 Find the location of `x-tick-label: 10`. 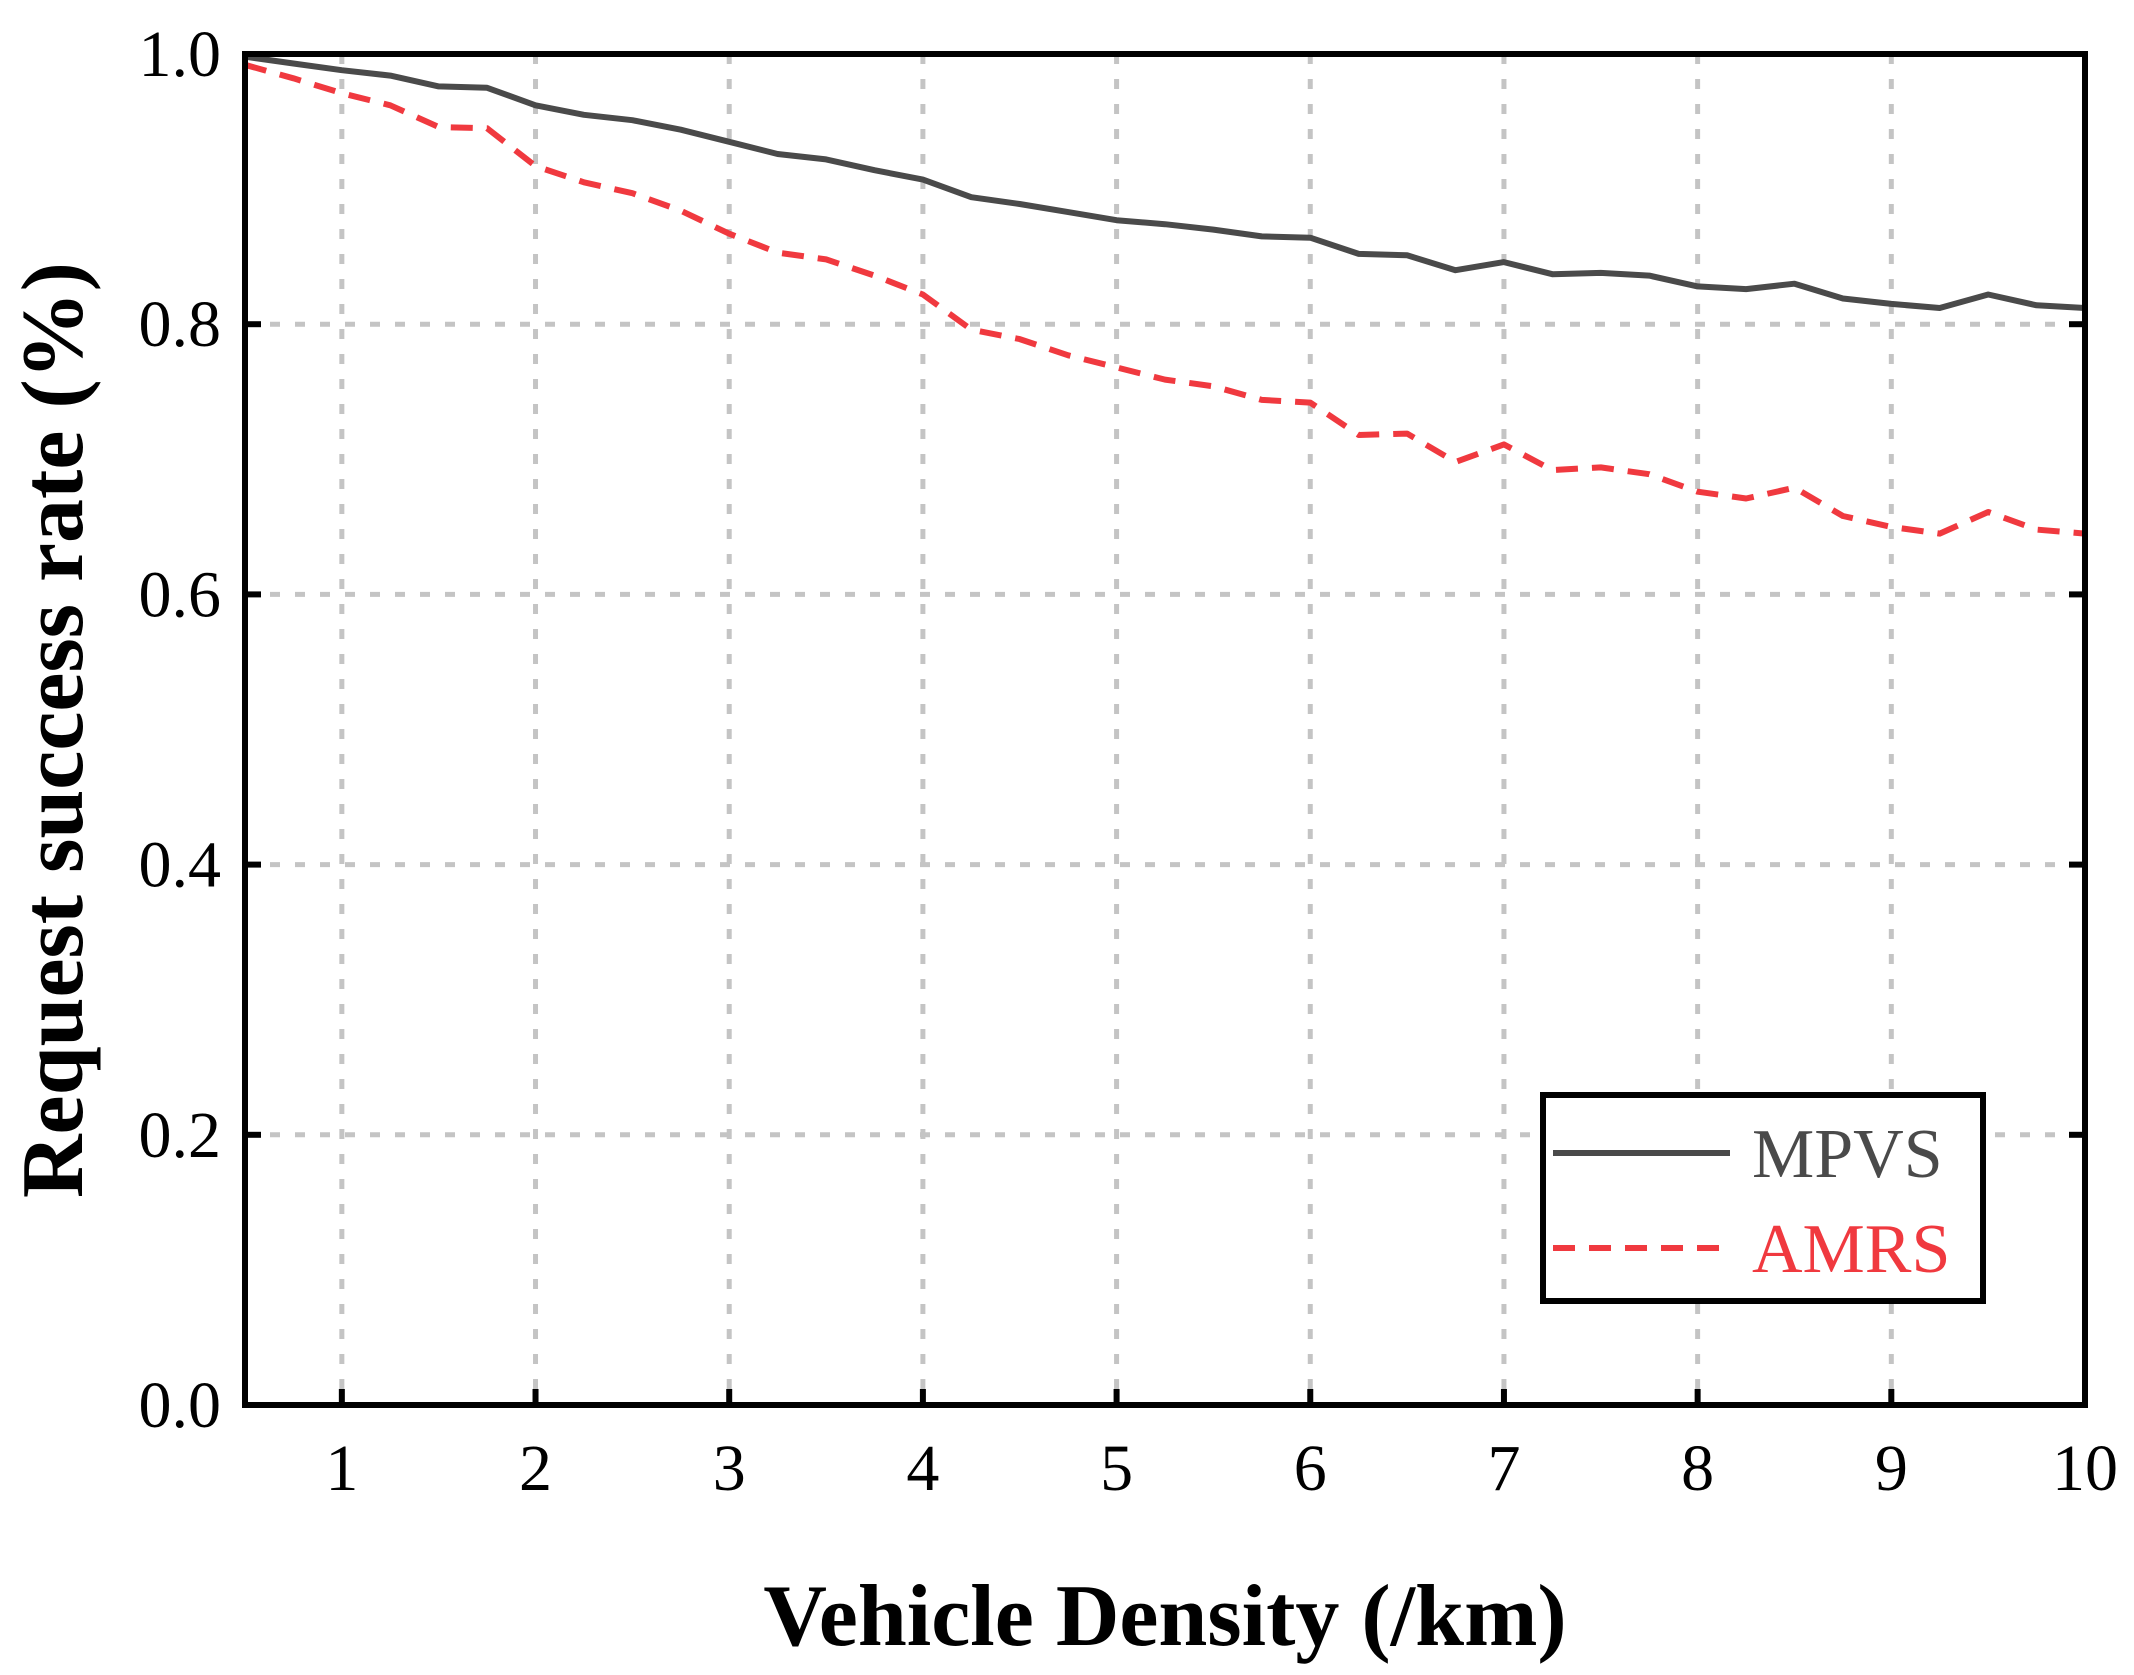

x-tick-label: 10 is located at coordinates (2085, 1468).